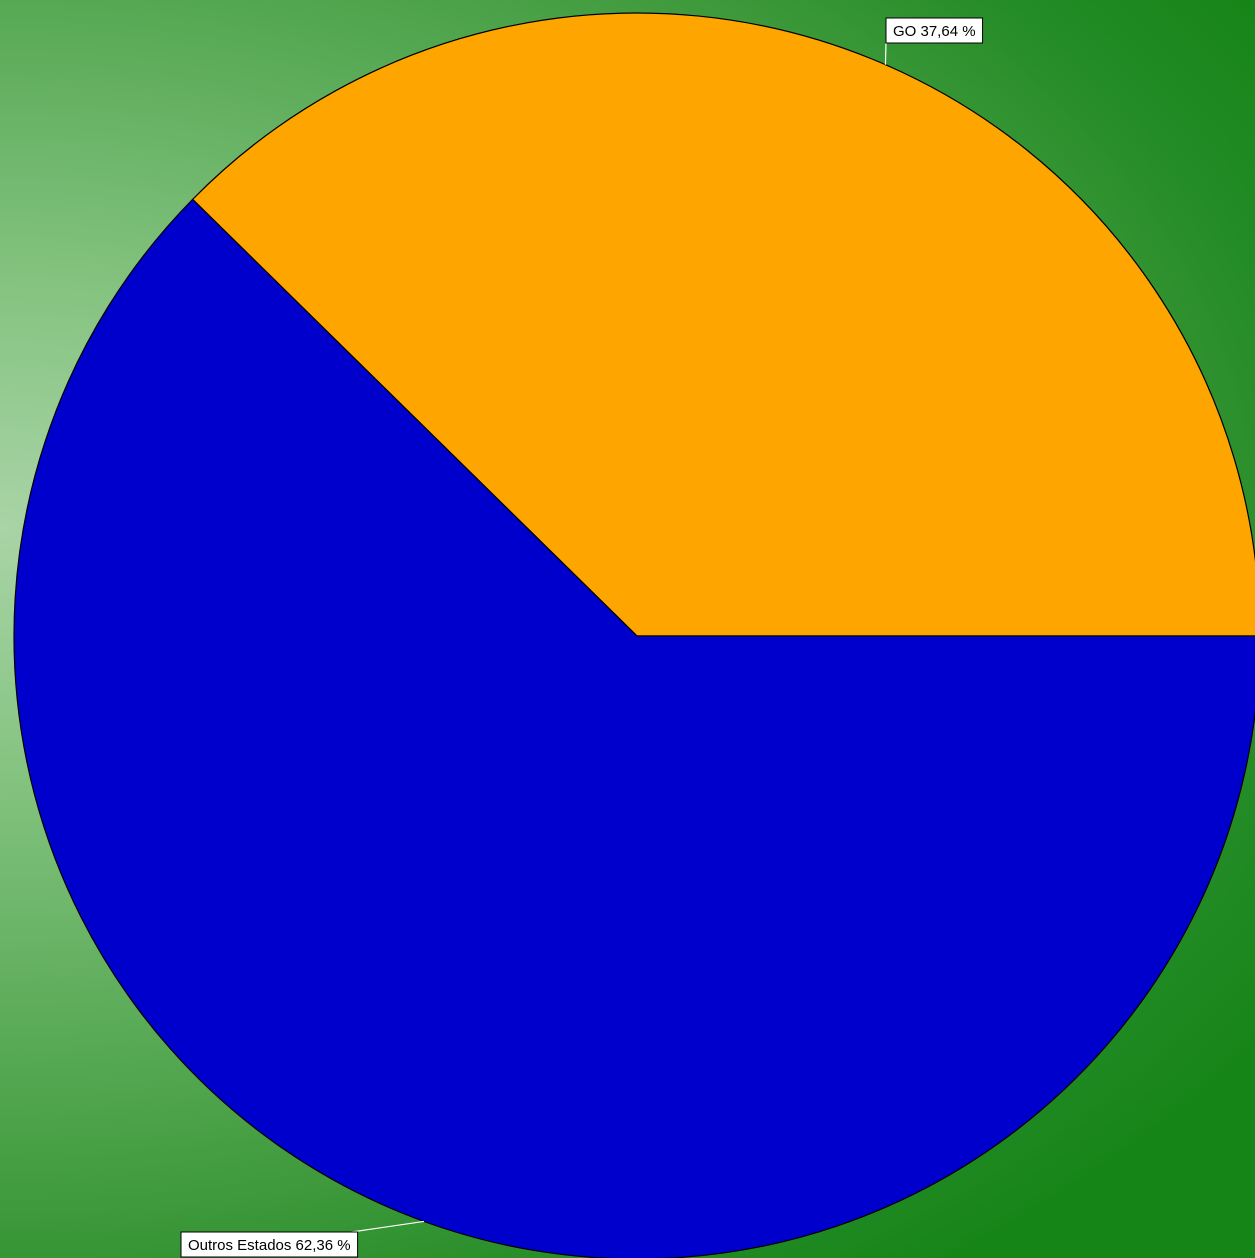 This screenshot has height=1258, width=1255. What do you see at coordinates (388, 1226) in the screenshot?
I see `leader-line-outros-estados` at bounding box center [388, 1226].